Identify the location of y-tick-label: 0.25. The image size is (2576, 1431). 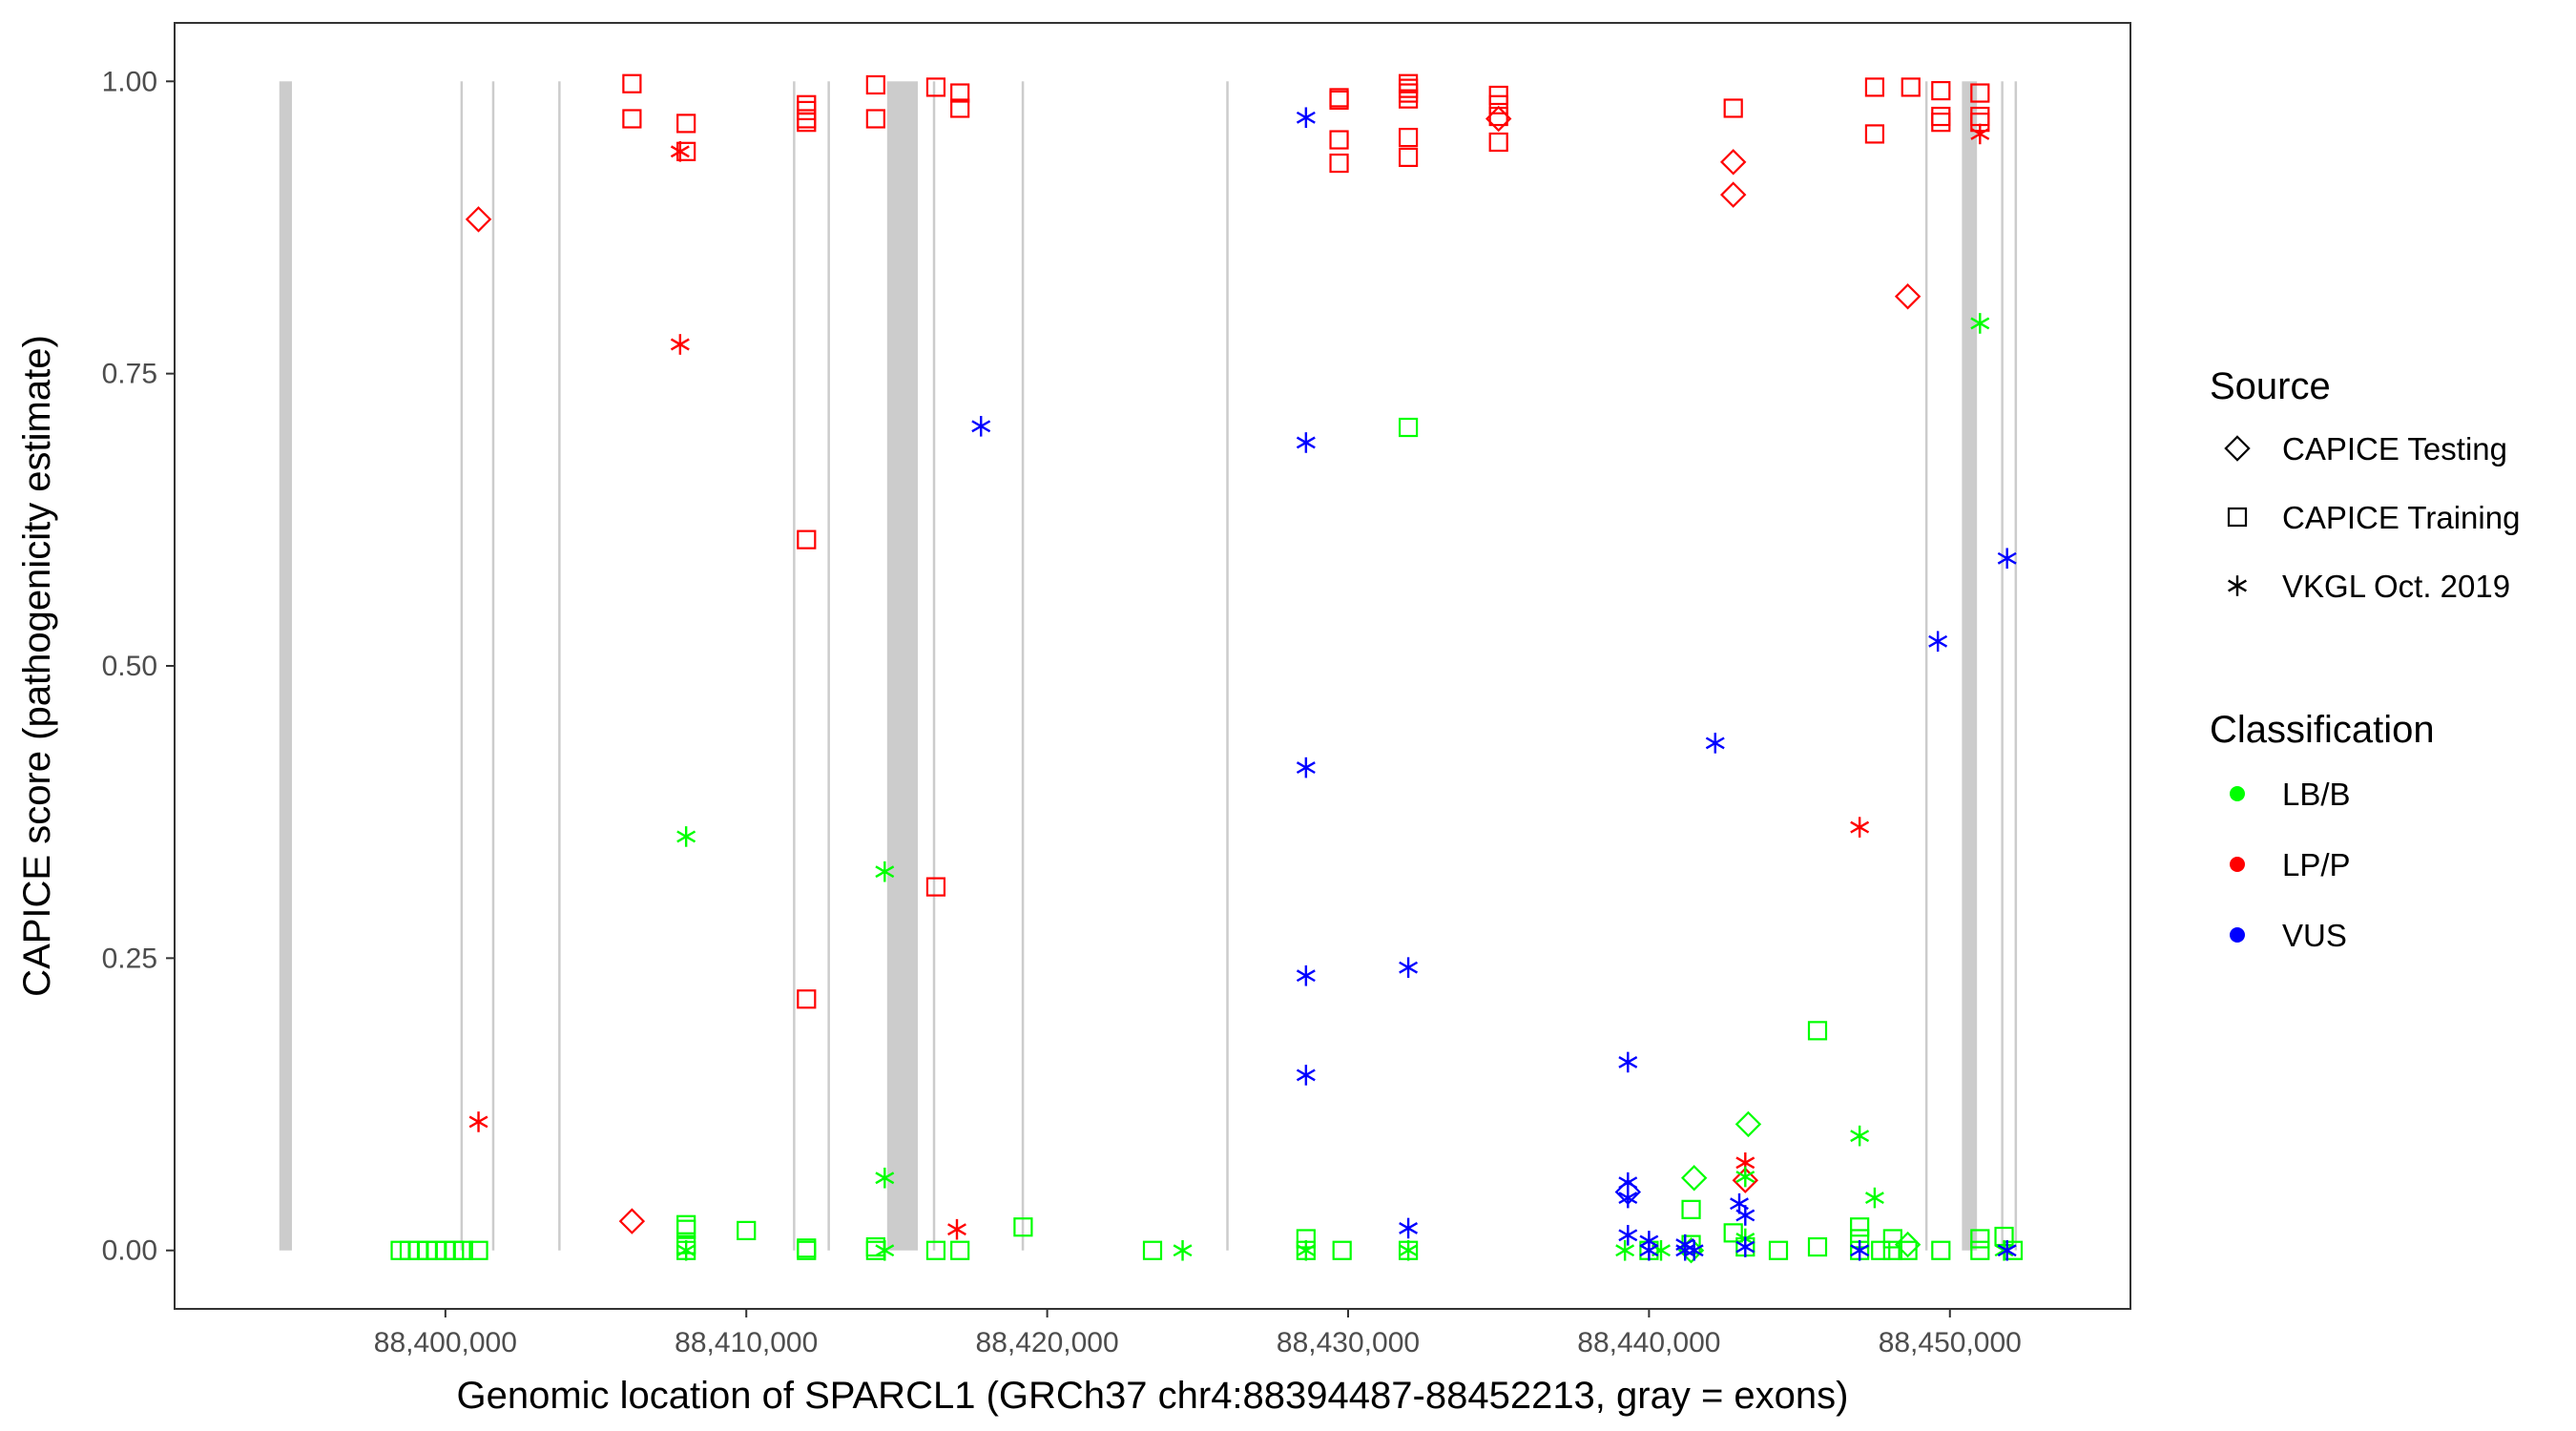
(129, 958).